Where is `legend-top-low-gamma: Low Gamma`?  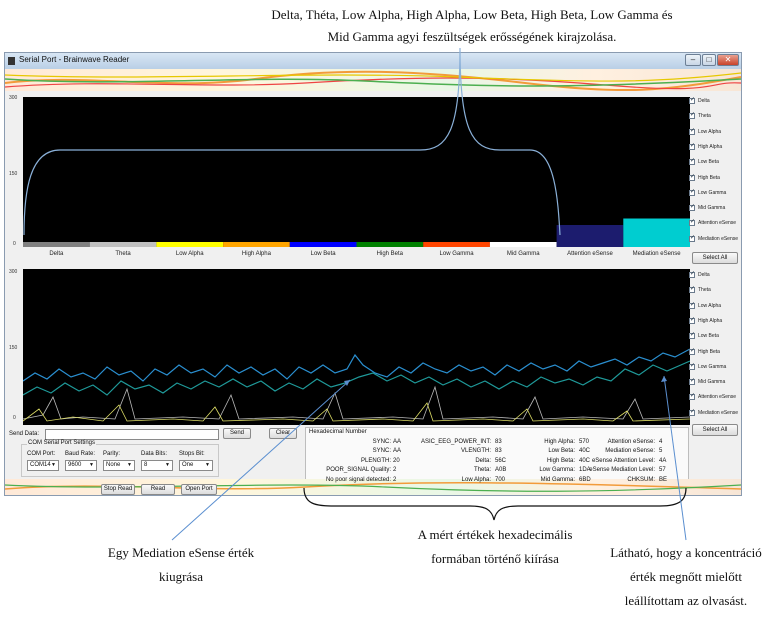
legend-top-low-gamma: Low Gamma is located at coordinates (707, 193).